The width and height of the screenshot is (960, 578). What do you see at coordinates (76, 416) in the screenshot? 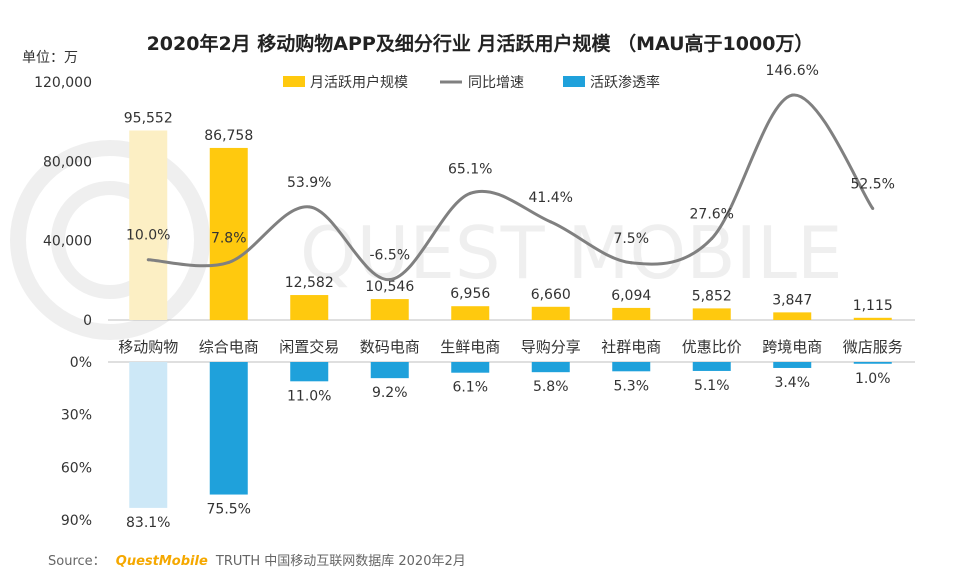
I see `lower-y-tick-label: 30%` at bounding box center [76, 416].